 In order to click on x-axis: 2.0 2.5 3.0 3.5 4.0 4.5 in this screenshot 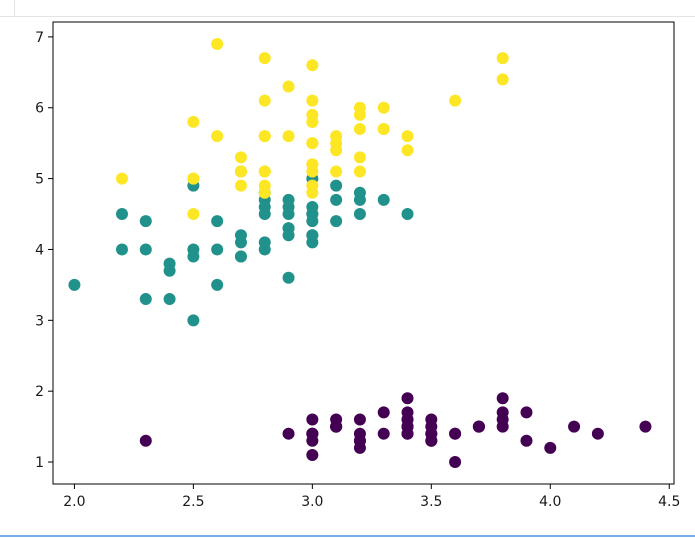, I will do `click(371, 497)`.